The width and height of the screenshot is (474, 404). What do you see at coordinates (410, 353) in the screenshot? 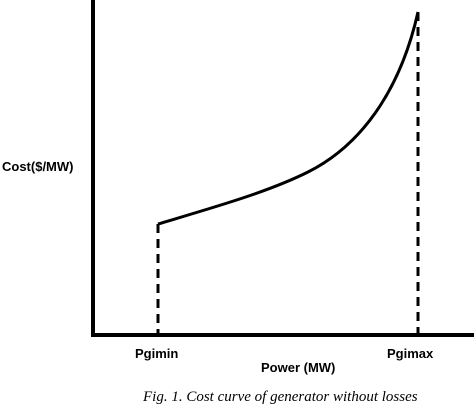
I see `pgimax-label: Pgimax` at bounding box center [410, 353].